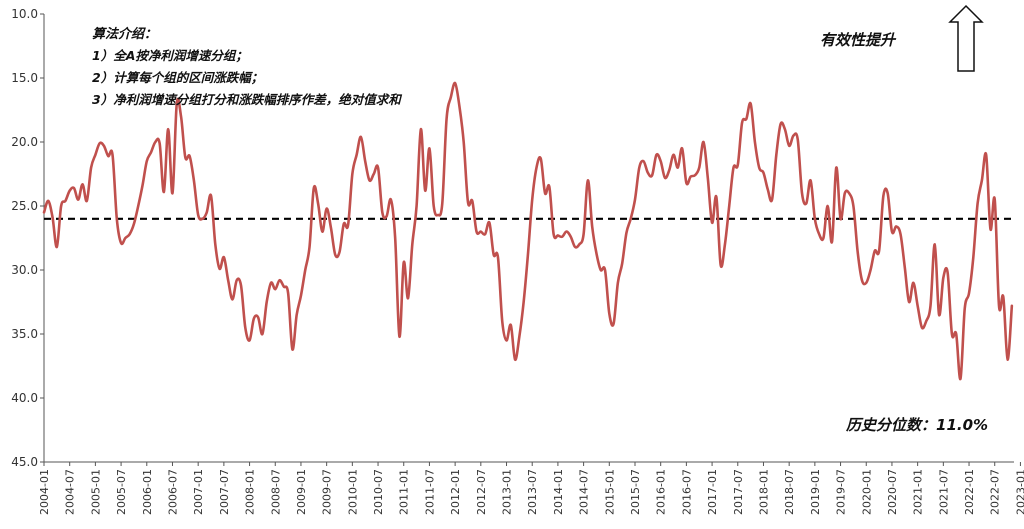  What do you see at coordinates (70, 492) in the screenshot?
I see `x-tick-label: 2004-07` at bounding box center [70, 492].